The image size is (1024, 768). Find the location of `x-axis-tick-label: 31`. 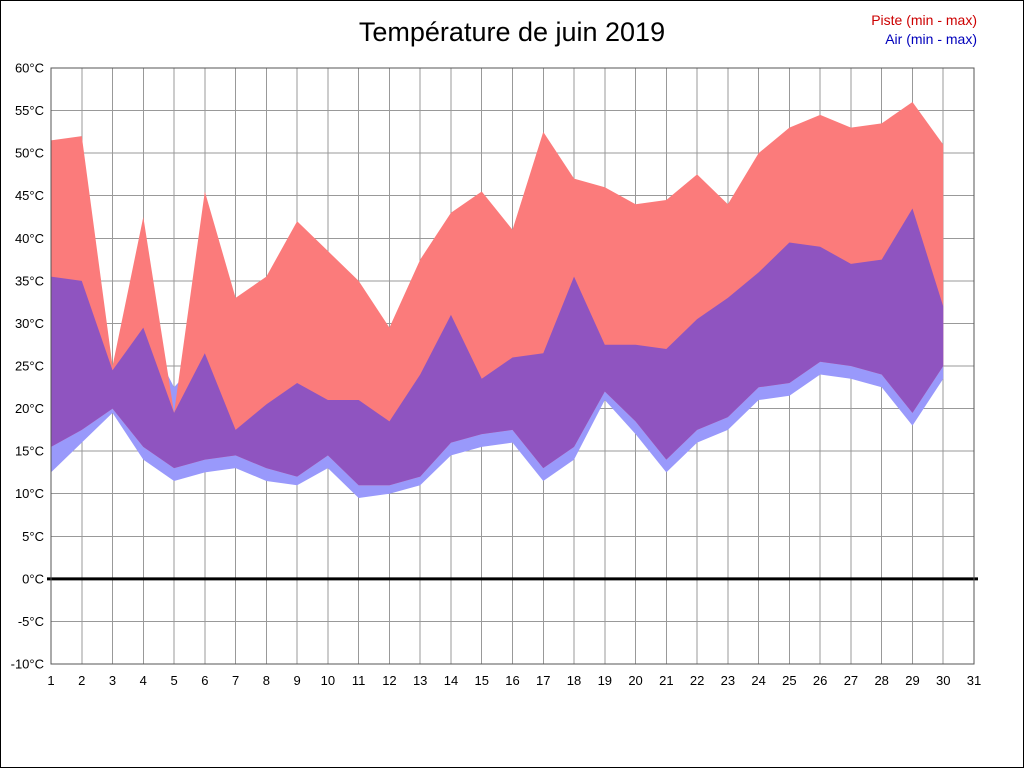

x-axis-tick-label: 31 is located at coordinates (974, 680).